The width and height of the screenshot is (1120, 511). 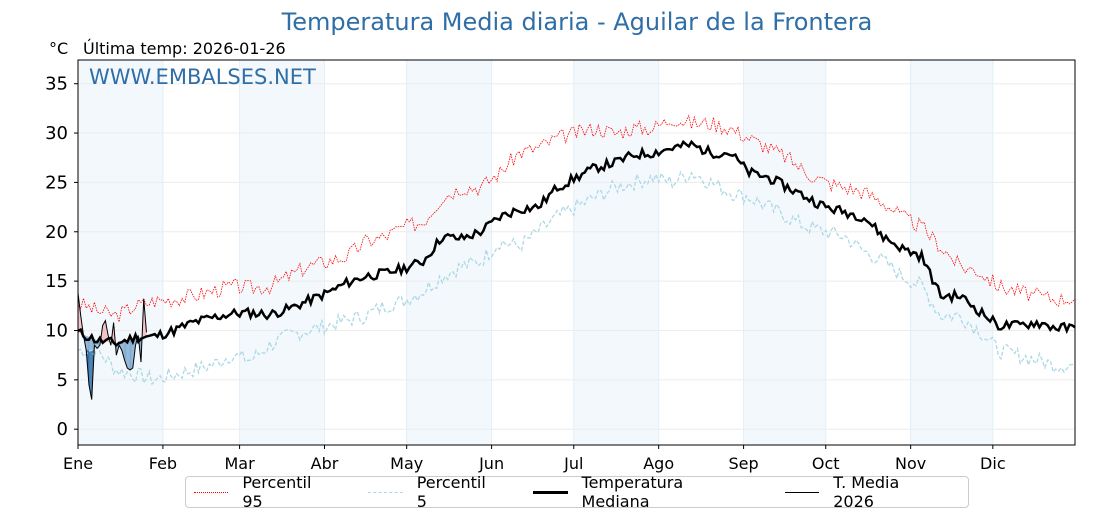 I want to click on y-tick-label: 30, so click(x=56, y=133).